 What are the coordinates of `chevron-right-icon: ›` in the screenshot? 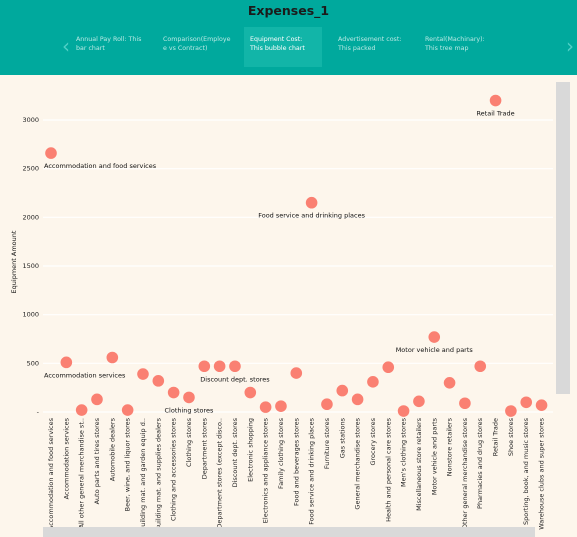 It's located at (570, 46).